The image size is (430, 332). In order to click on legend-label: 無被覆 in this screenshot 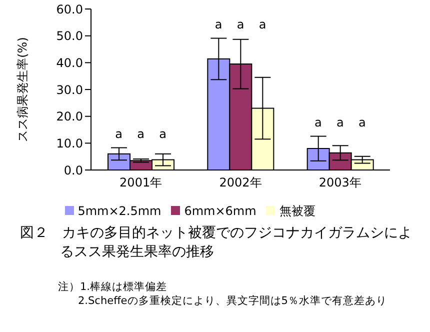, I will do `click(297, 211)`.